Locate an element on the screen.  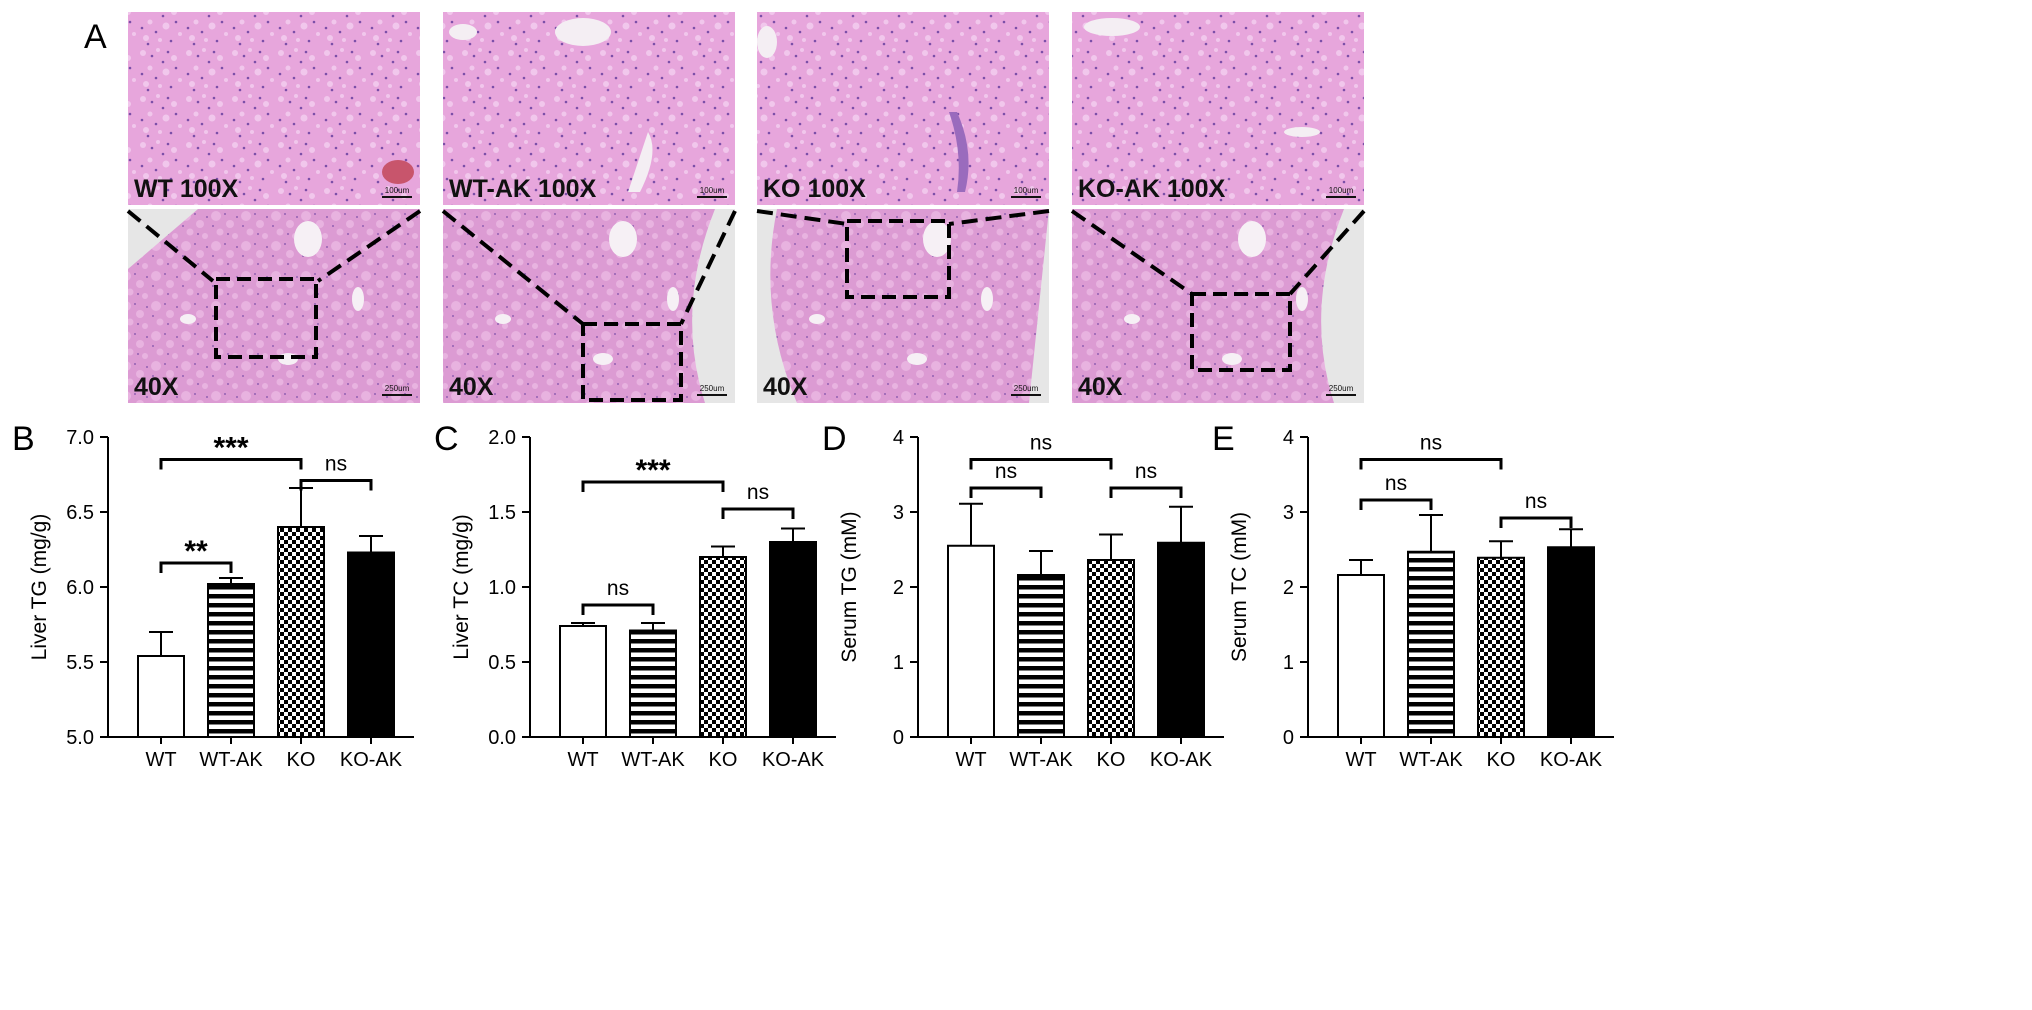
y-axis-label: Serum TG (mM) is located at coordinates (849, 586).